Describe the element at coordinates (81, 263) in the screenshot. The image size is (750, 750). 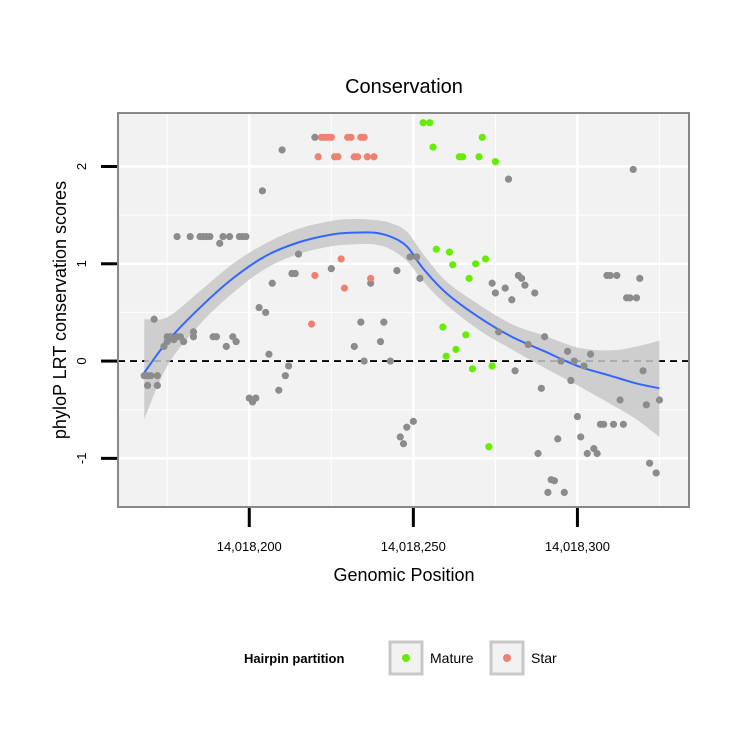
I see `y-tick-label: 1` at that location.